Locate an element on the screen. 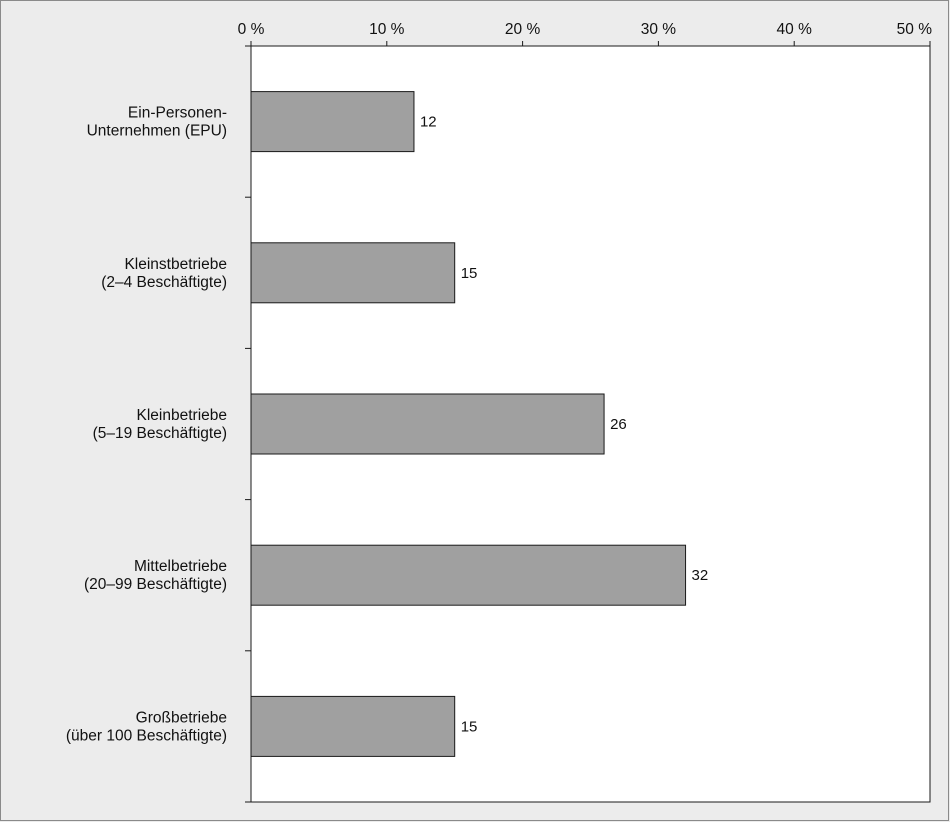 The image size is (950, 822). category-label: Kleinstbetriebe (2–4 Beschäftigte) is located at coordinates (164, 273).